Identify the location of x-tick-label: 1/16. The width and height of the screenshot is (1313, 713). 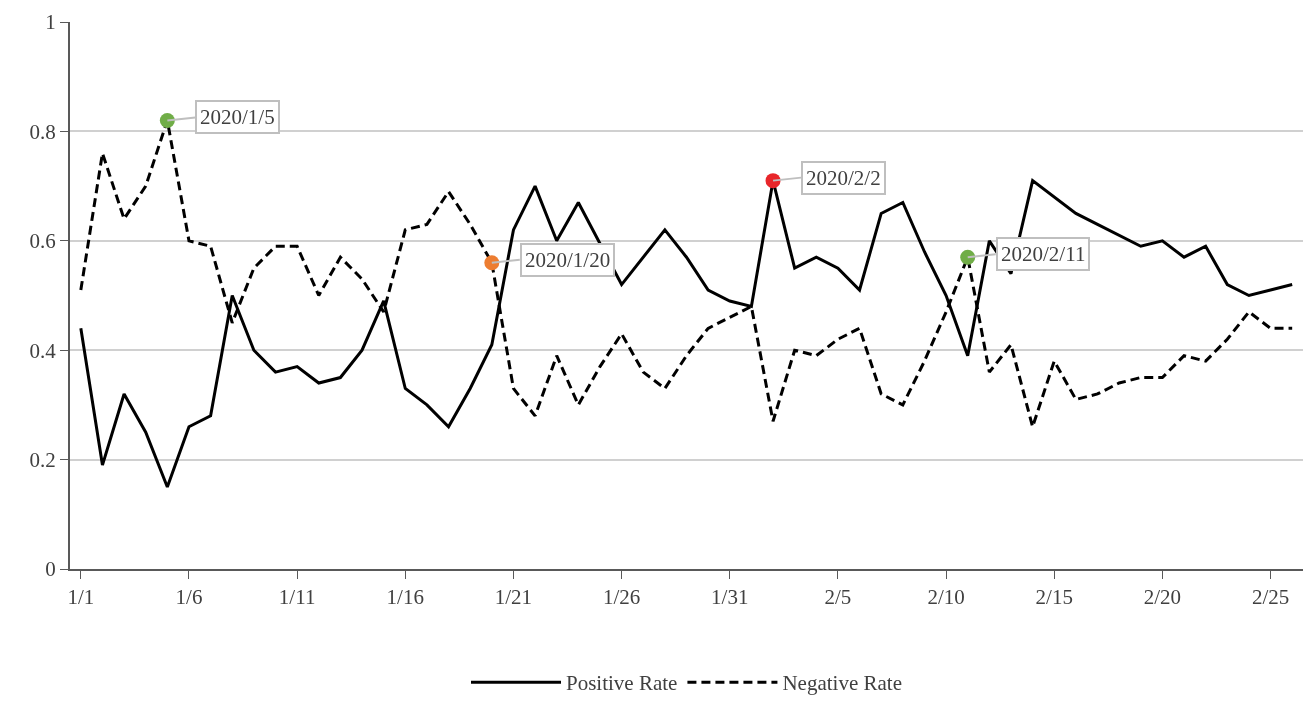
(405, 597).